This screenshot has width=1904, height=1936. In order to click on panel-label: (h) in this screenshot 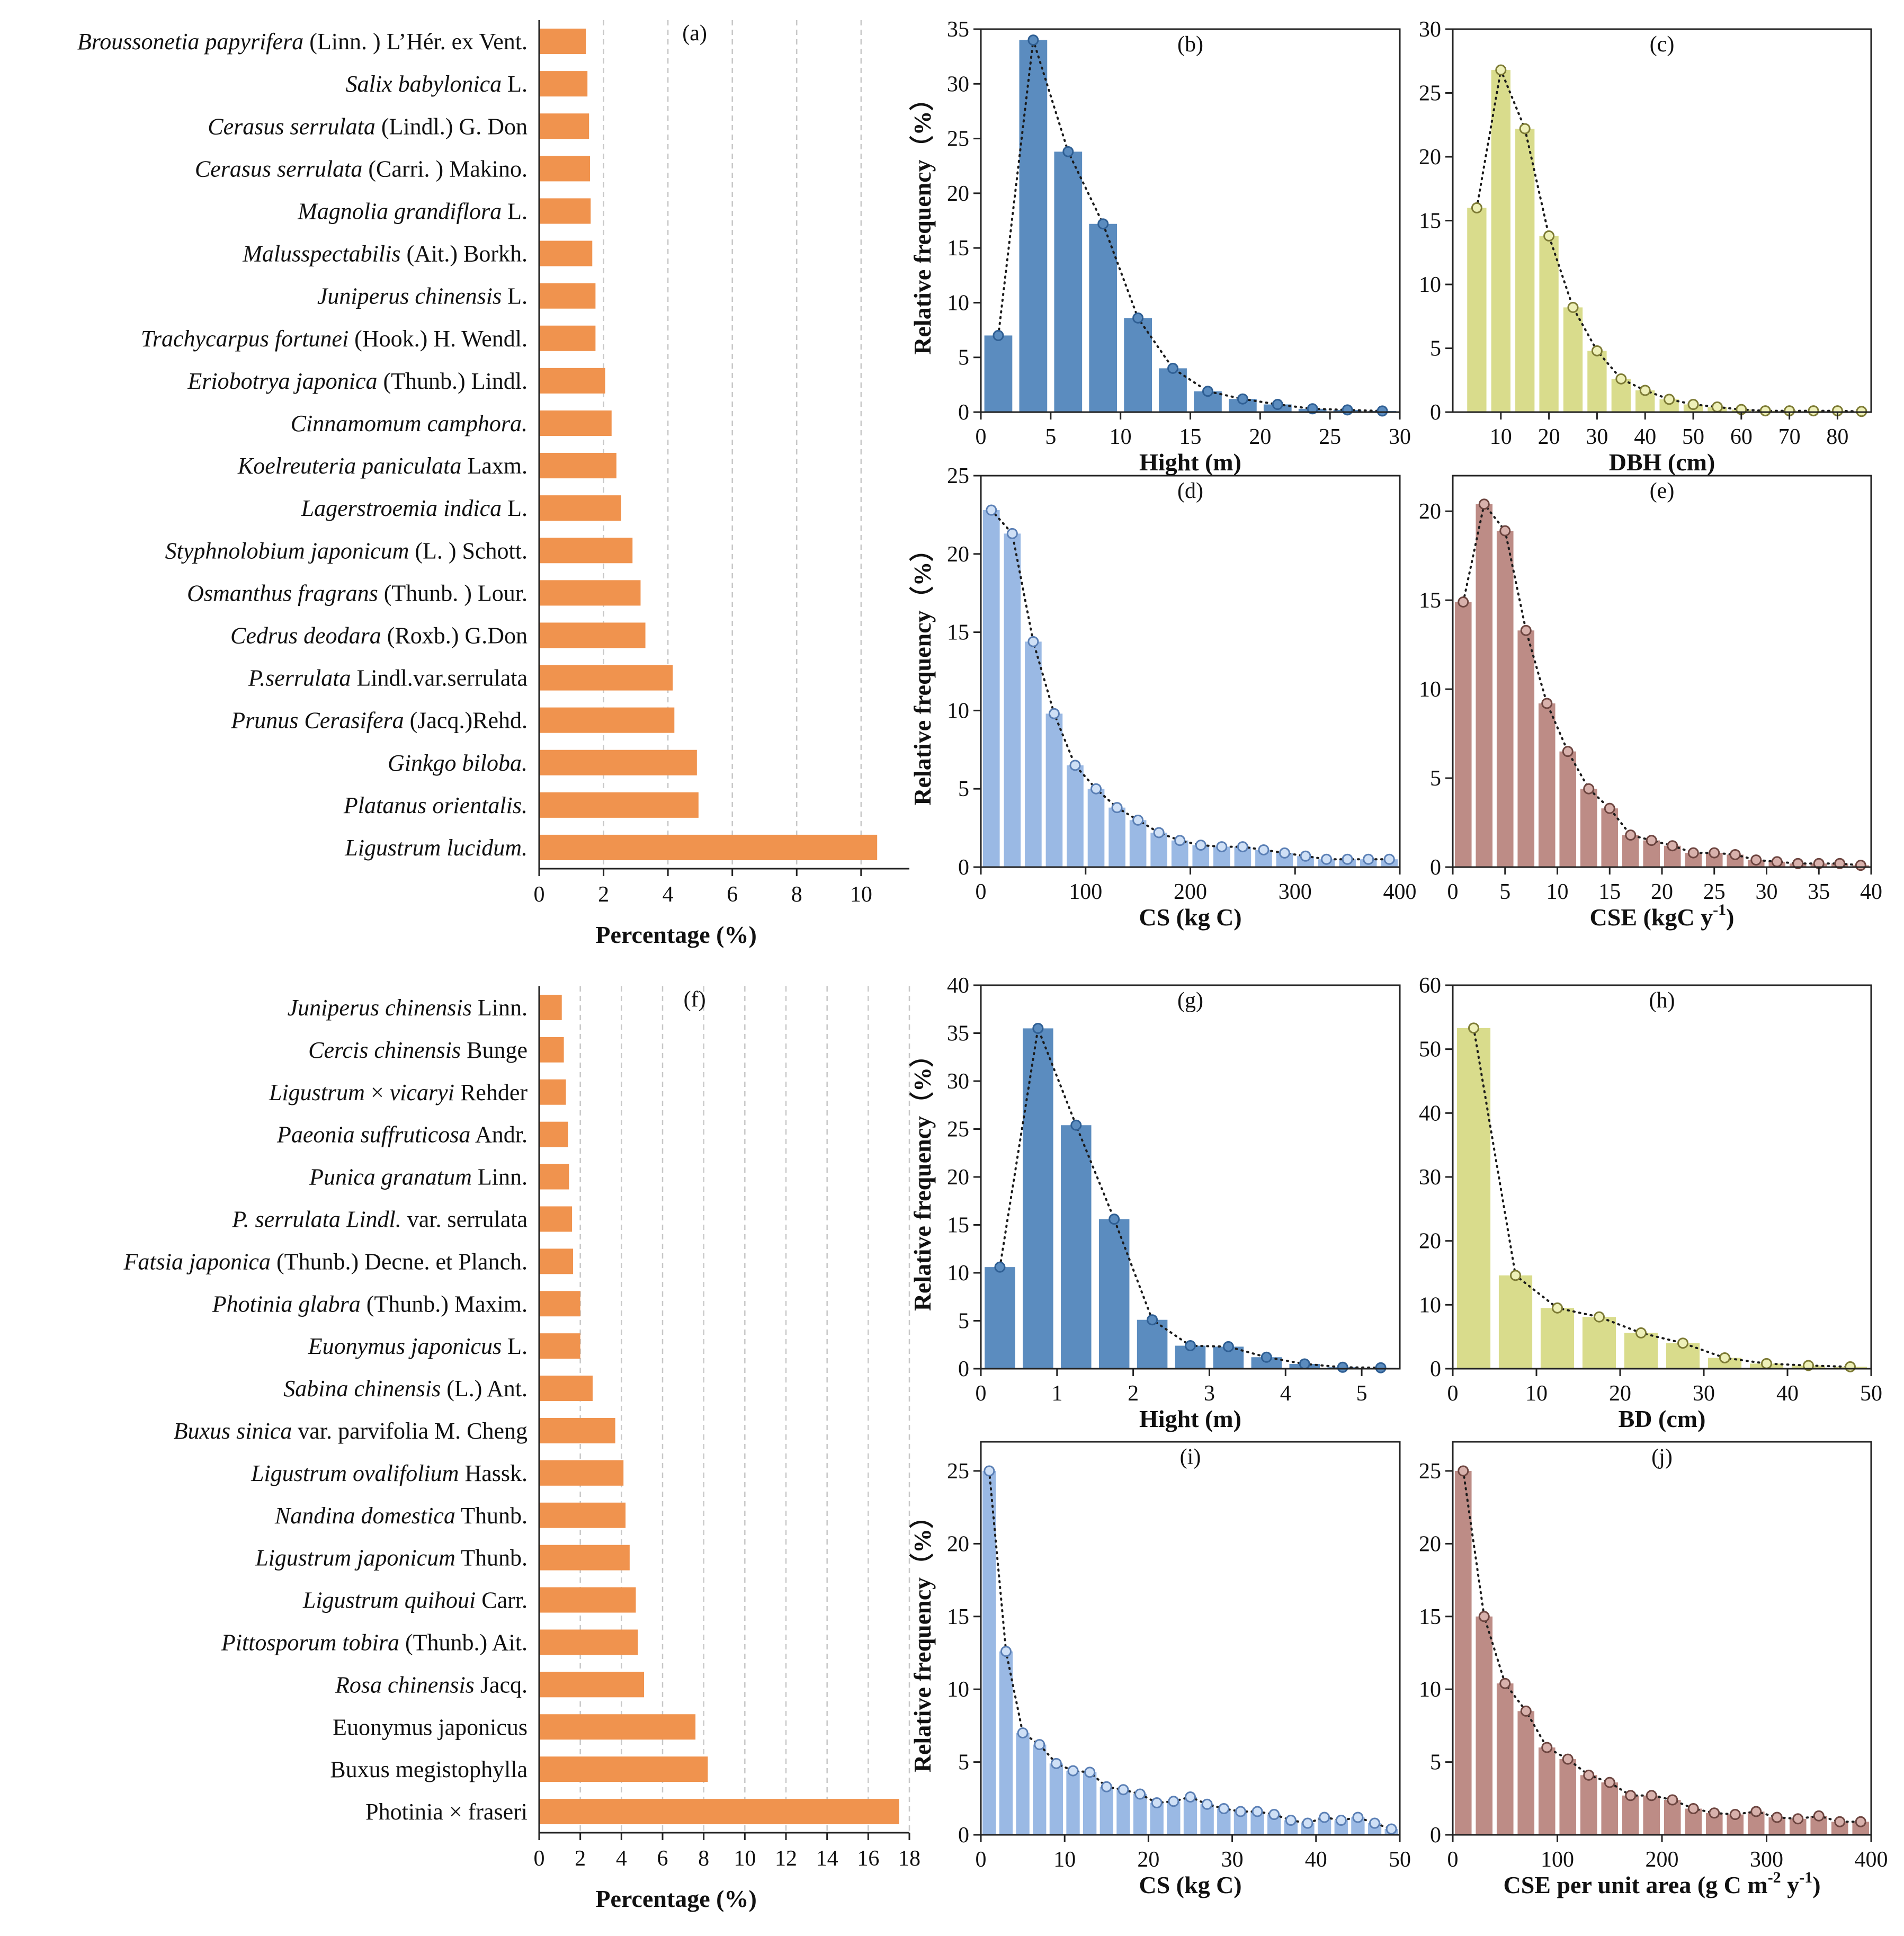, I will do `click(1662, 1000)`.